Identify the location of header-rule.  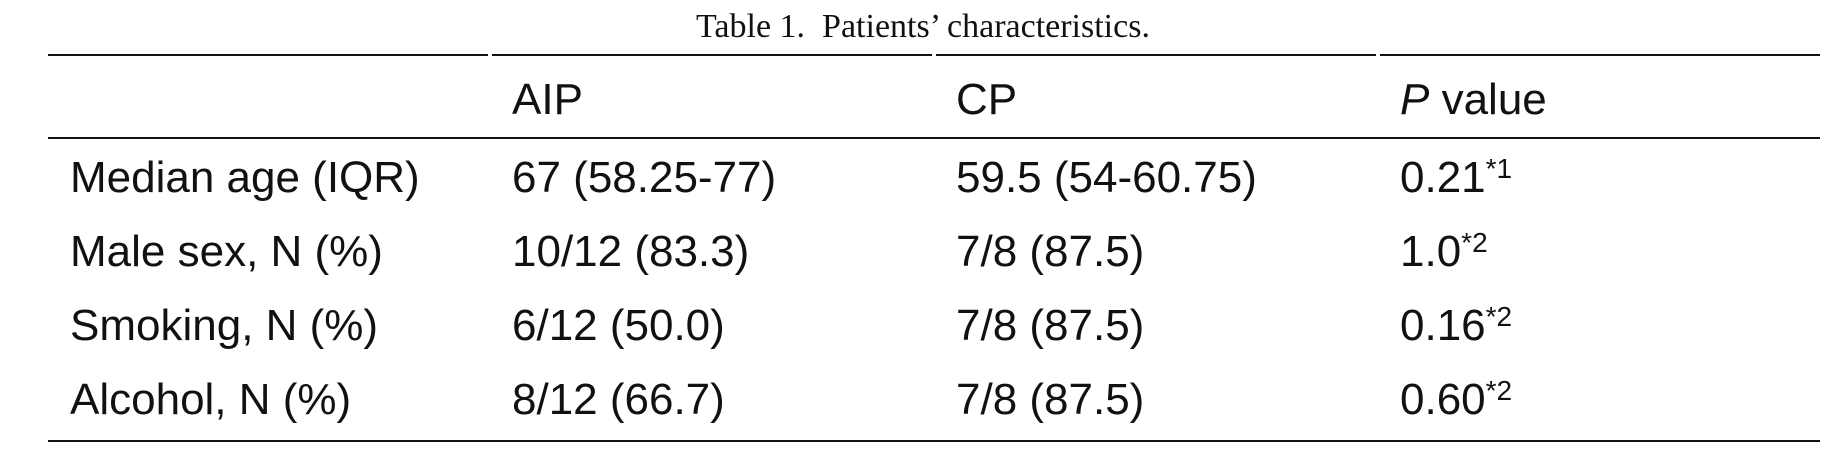
(934, 138).